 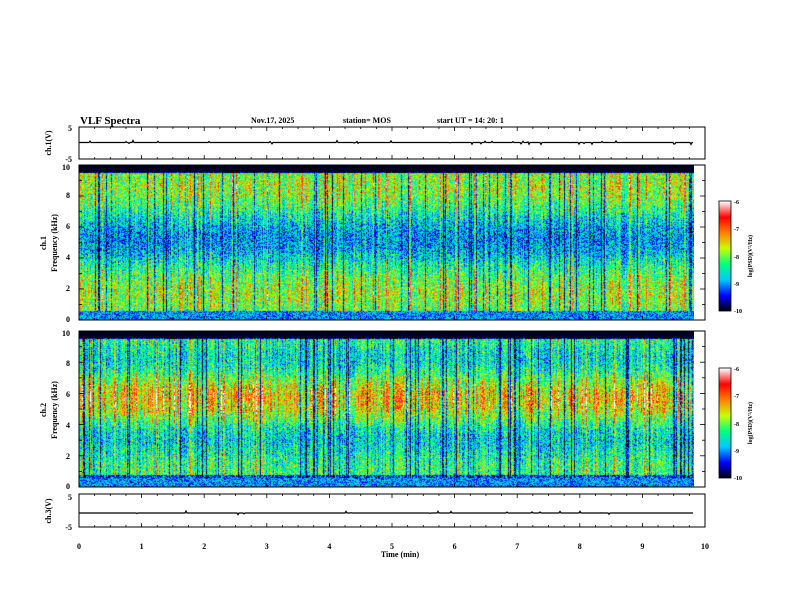 I want to click on ch2-channel-label: ch.2, so click(x=43, y=410).